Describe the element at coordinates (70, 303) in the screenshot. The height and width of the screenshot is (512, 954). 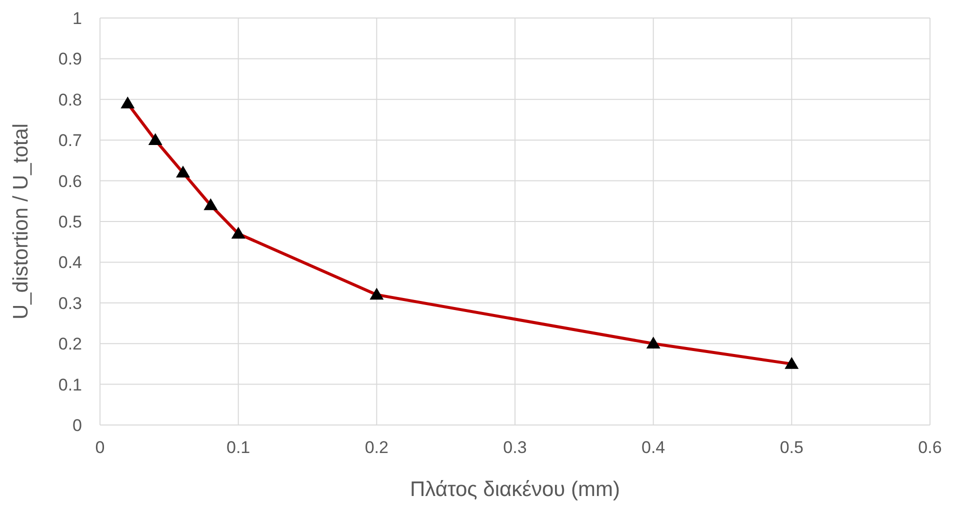
I see `y-tick-label: 0.3` at that location.